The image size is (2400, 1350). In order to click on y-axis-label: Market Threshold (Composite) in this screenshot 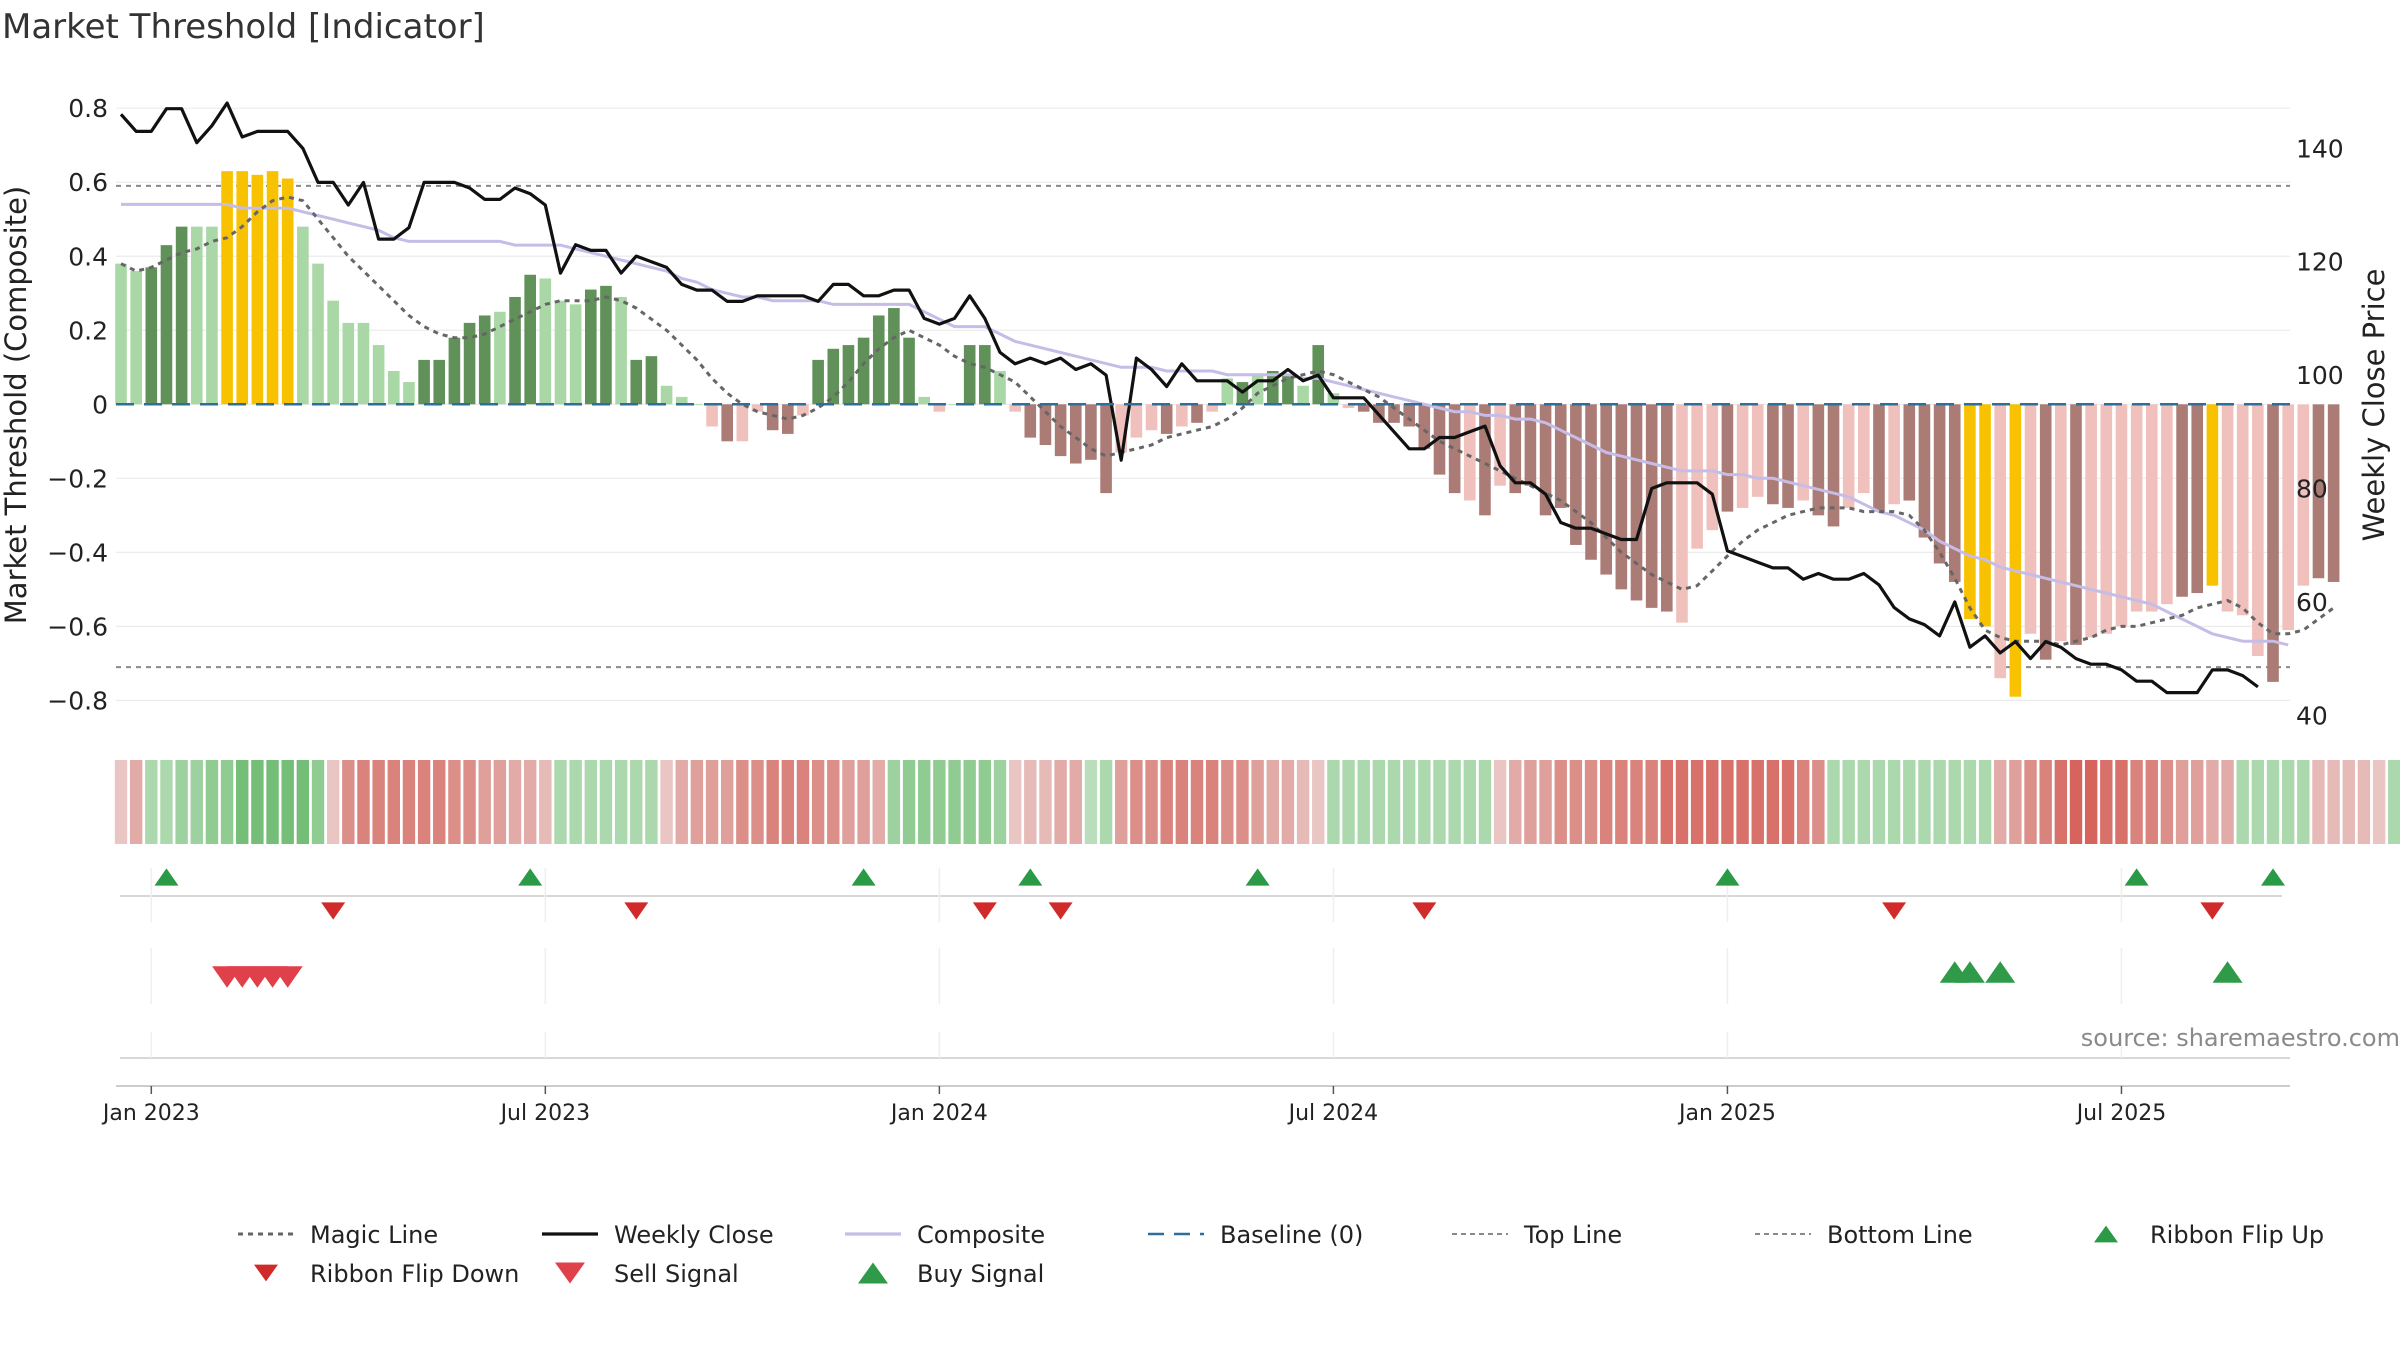, I will do `click(16, 405)`.